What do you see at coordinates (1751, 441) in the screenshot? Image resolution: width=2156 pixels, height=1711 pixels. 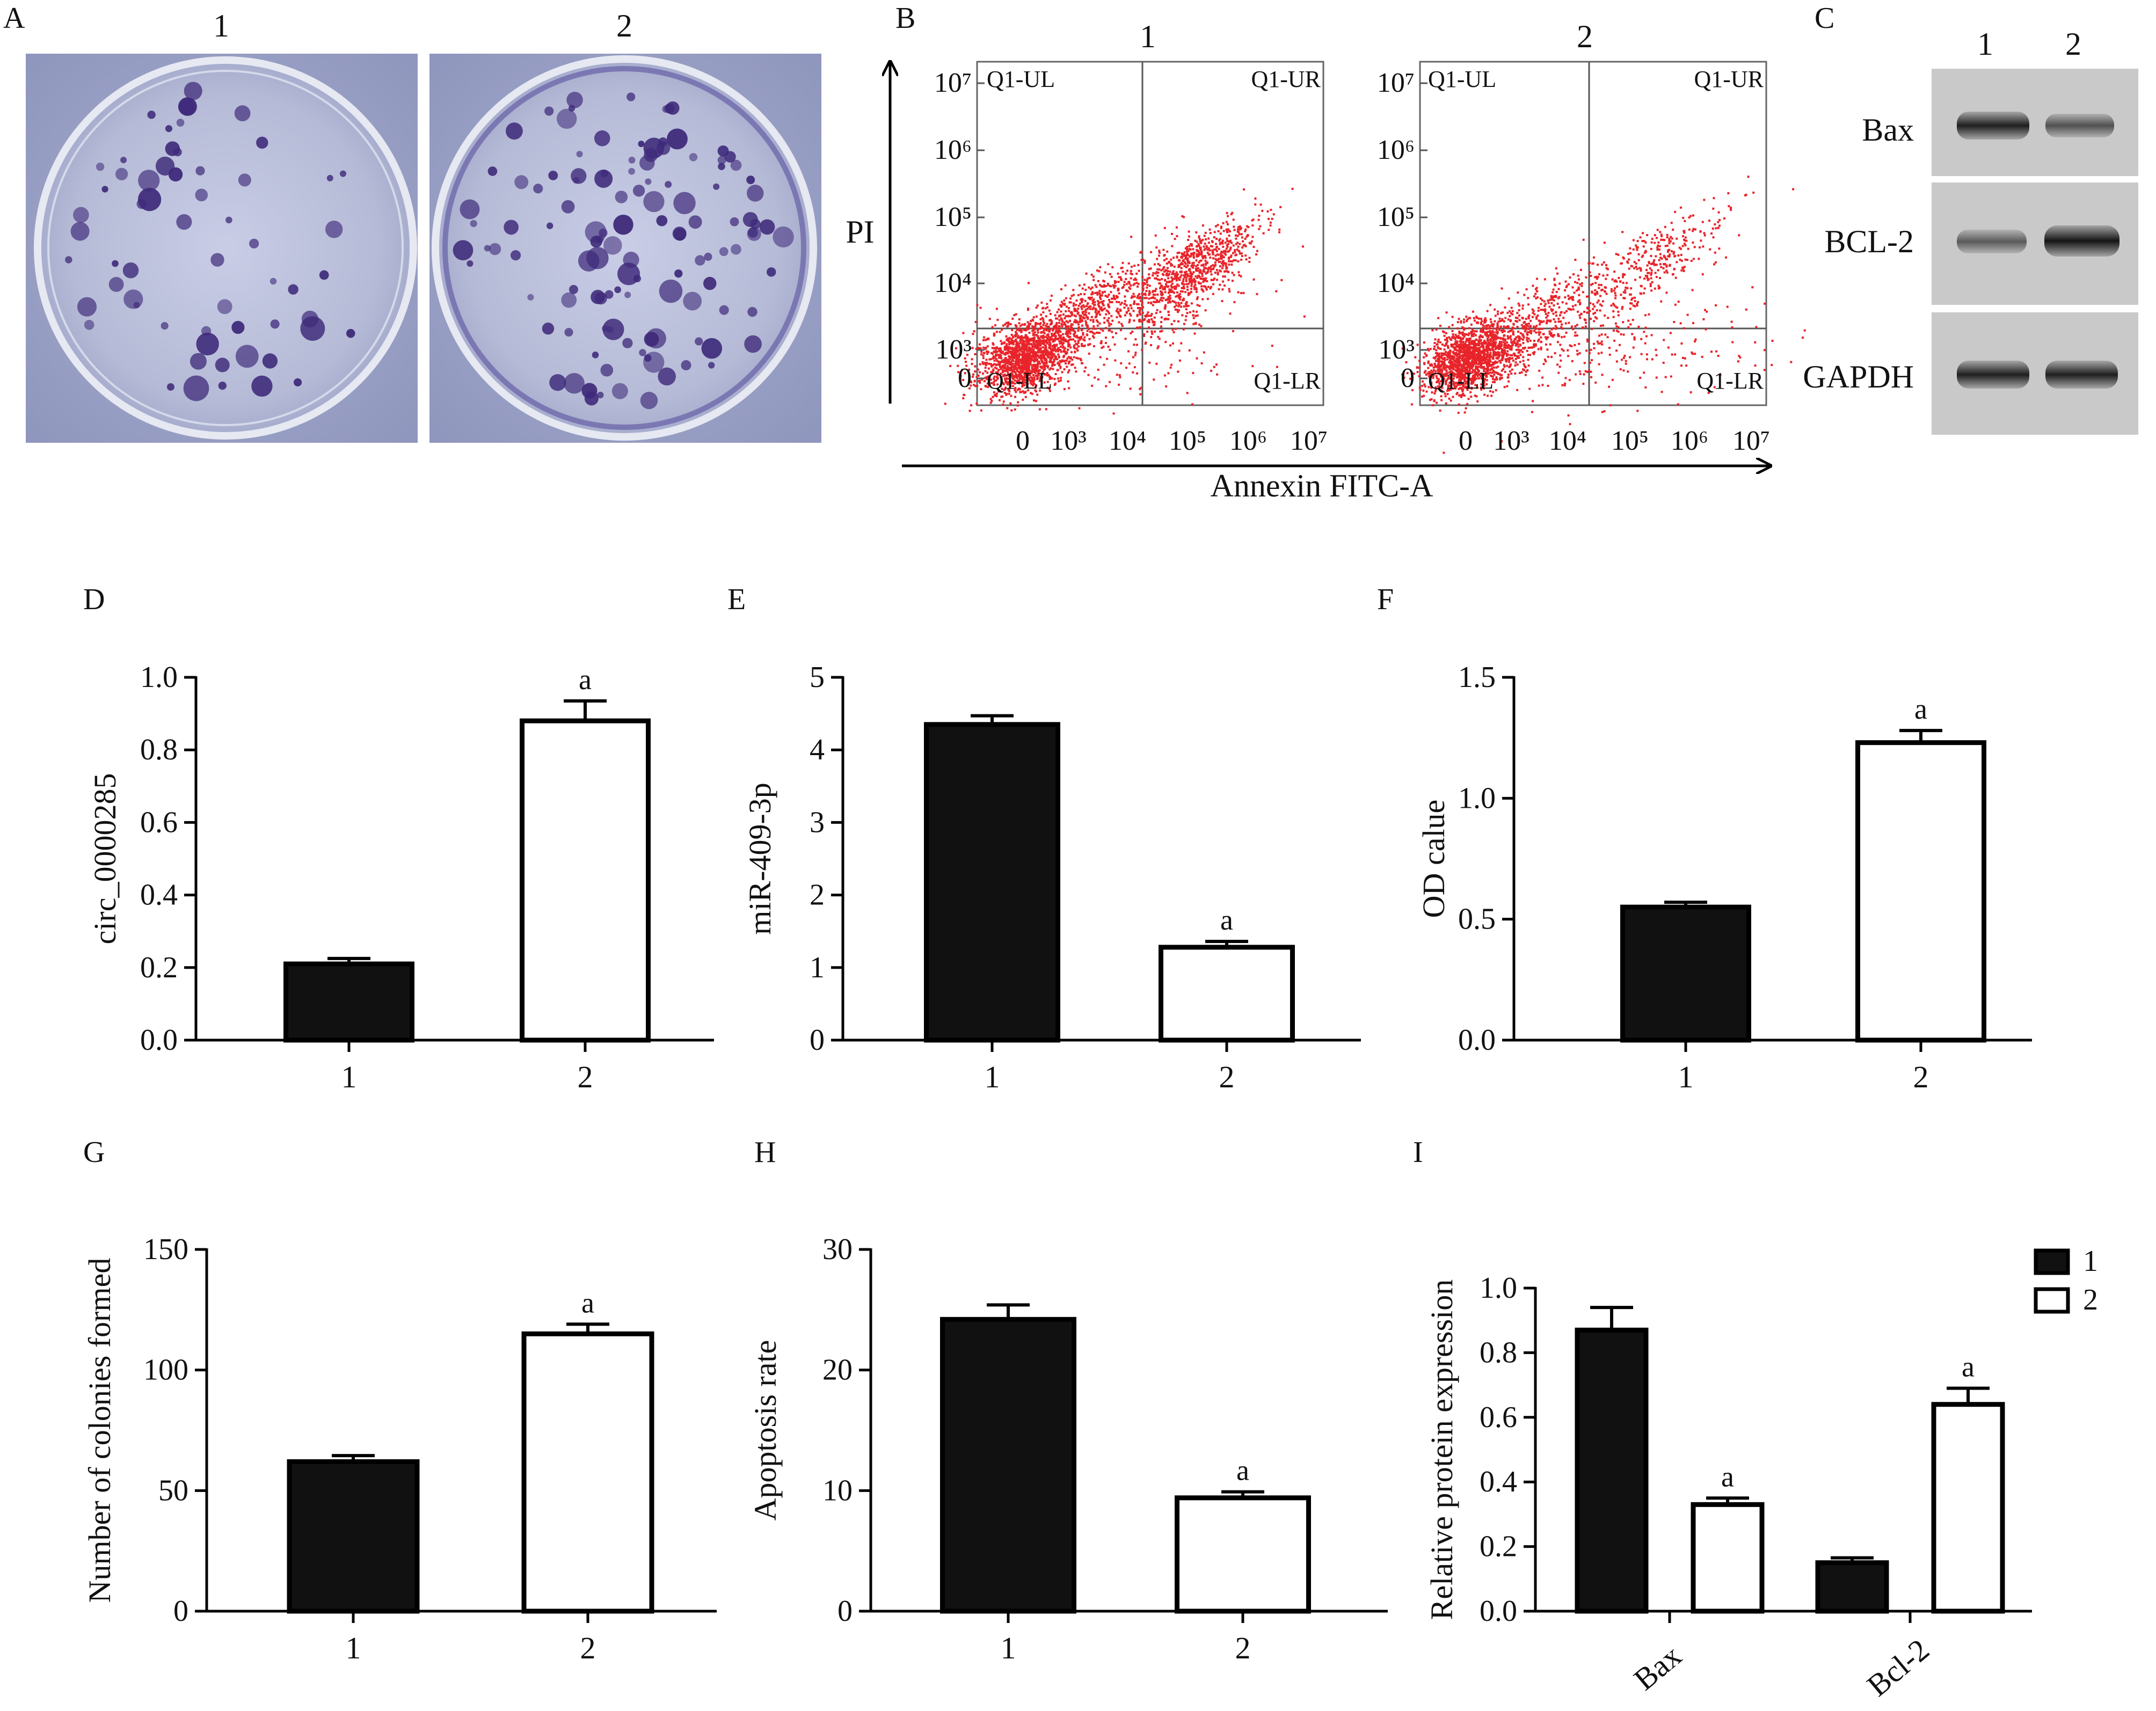 I see `flow-x-tick-label: 10⁷` at bounding box center [1751, 441].